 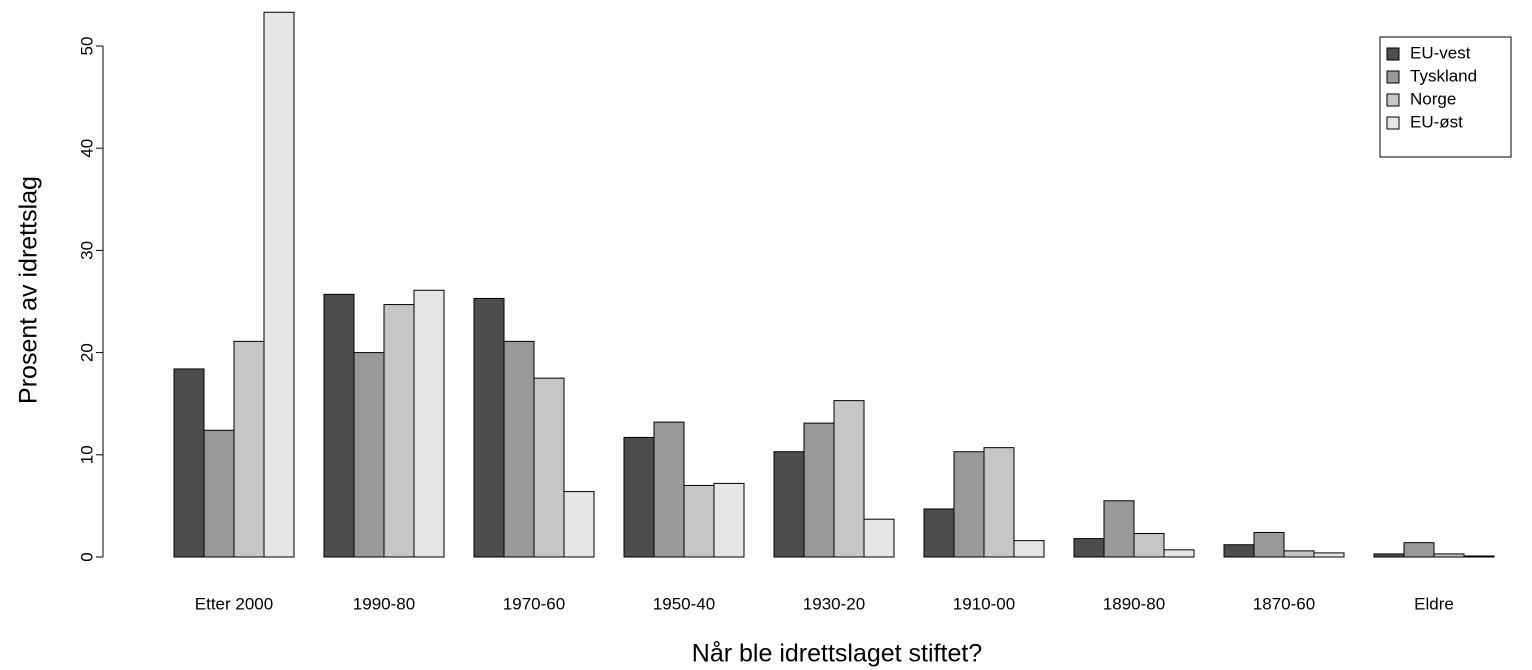 What do you see at coordinates (834, 603) in the screenshot?
I see `x-tick-label: 1930-20` at bounding box center [834, 603].